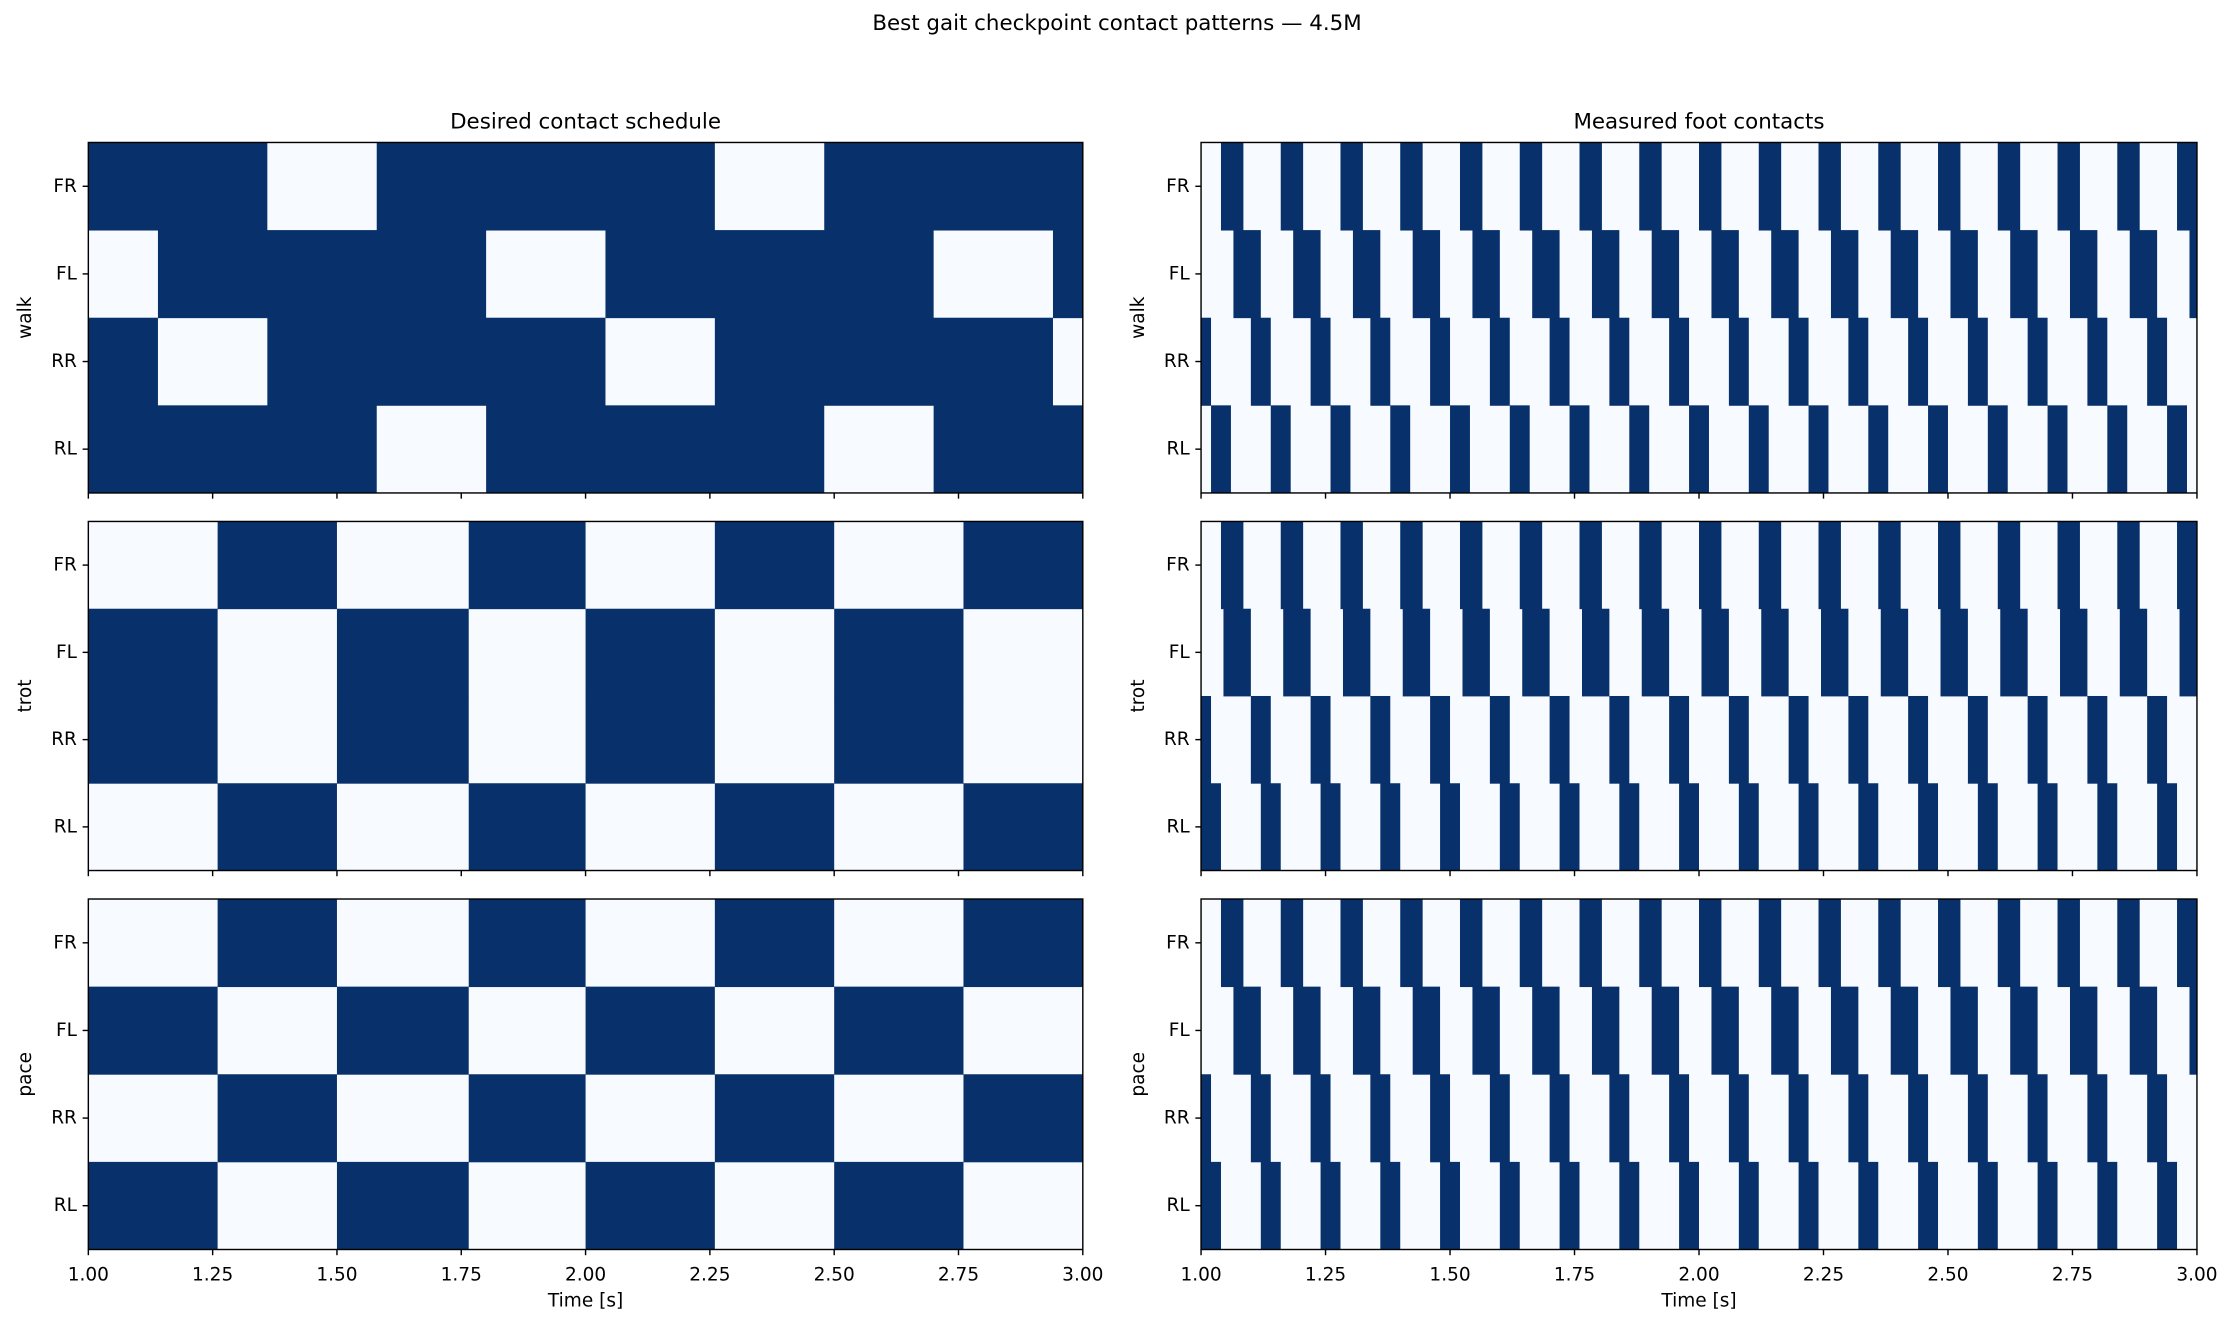 This screenshot has width=2234, height=1329. What do you see at coordinates (585, 1300) in the screenshot?
I see `x-axis-label: Time [s]` at bounding box center [585, 1300].